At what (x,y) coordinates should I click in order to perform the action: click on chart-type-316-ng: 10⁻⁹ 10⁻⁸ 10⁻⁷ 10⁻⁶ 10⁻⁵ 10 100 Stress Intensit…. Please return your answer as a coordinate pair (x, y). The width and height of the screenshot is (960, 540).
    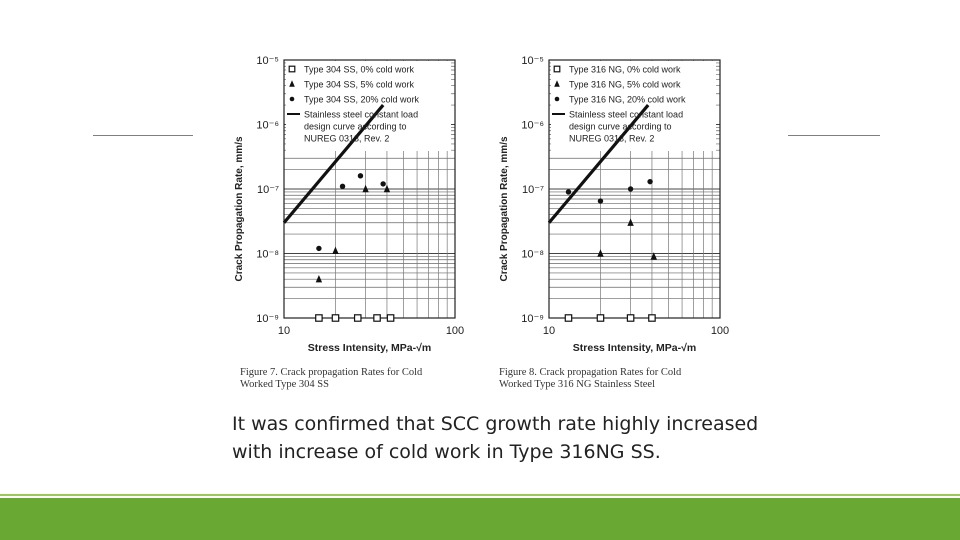
    Looking at the image, I should click on (614, 204).